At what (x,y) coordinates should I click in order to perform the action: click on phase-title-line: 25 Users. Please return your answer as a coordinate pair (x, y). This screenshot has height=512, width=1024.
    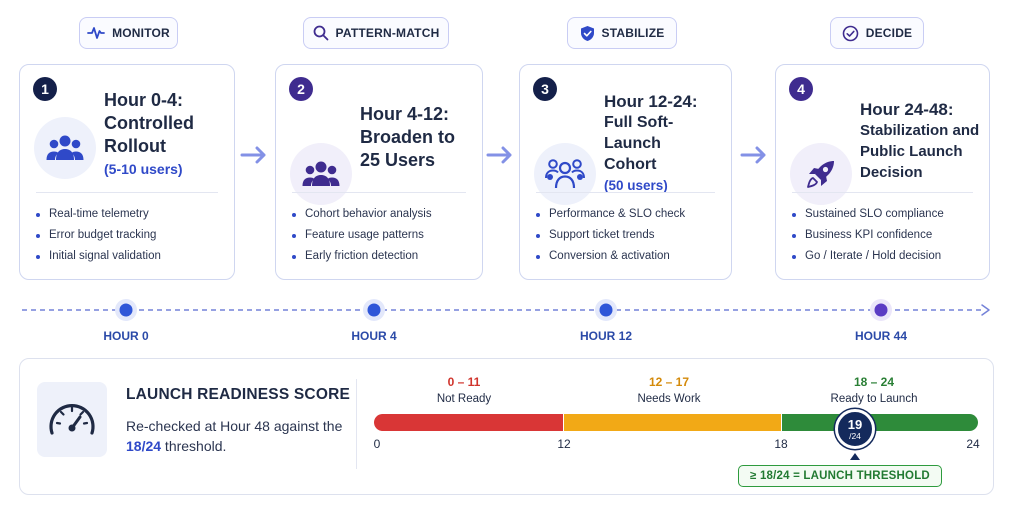
    Looking at the image, I should click on (398, 160).